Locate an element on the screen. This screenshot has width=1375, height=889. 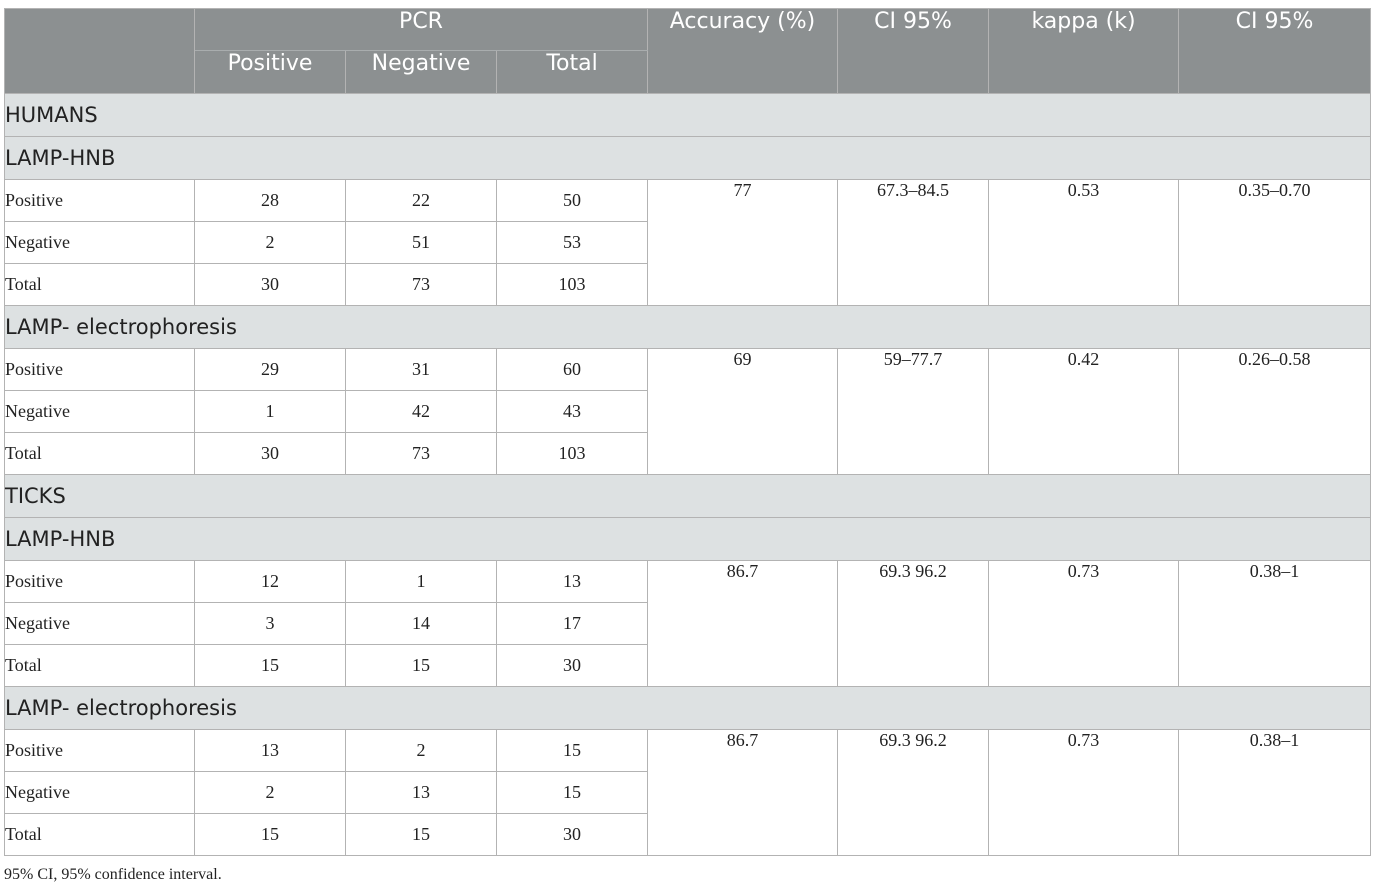
ci-cell: 67.3–84.5 is located at coordinates (913, 242).